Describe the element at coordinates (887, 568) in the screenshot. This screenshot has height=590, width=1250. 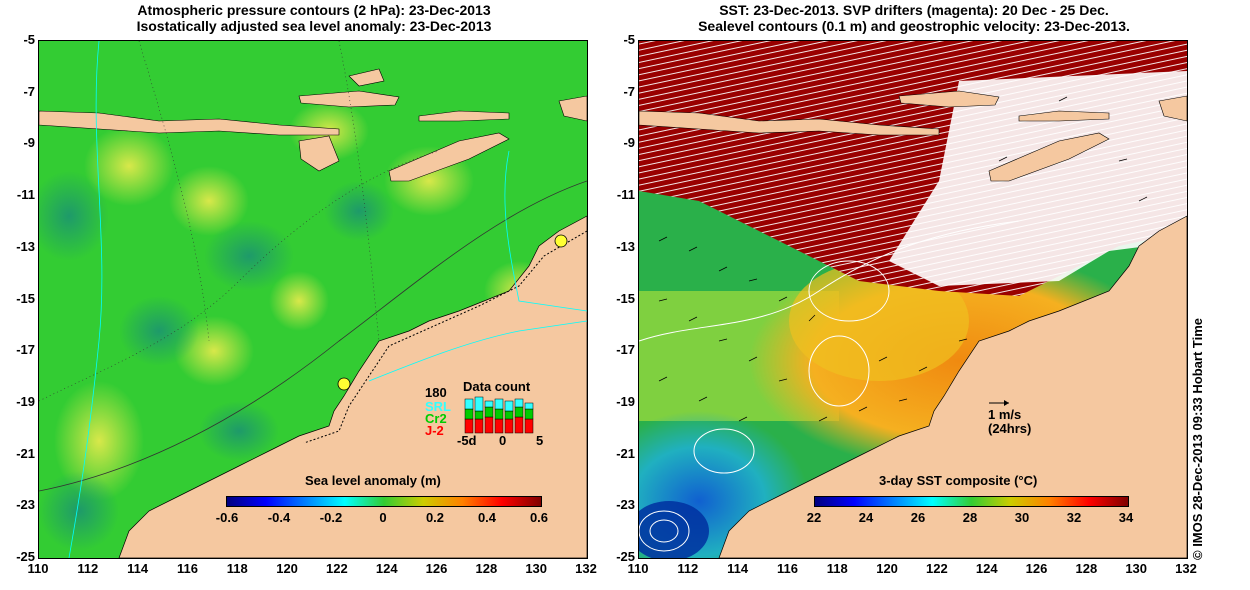
I see `lon-tick-right: 120` at that location.